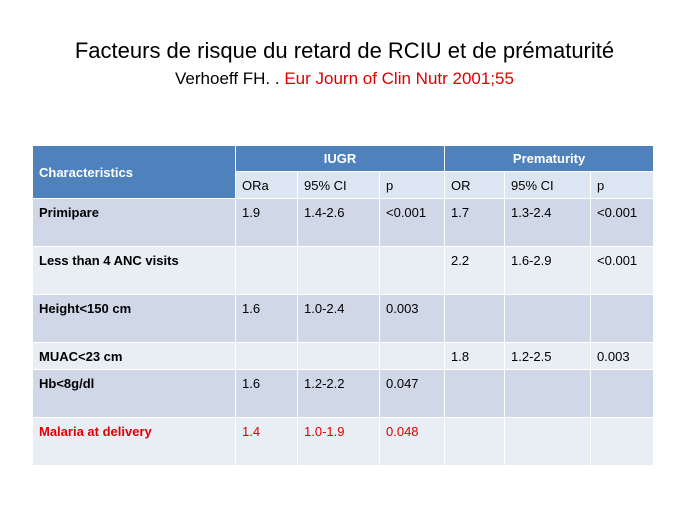  I want to click on cell-iugr-p: 0.048, so click(412, 441).